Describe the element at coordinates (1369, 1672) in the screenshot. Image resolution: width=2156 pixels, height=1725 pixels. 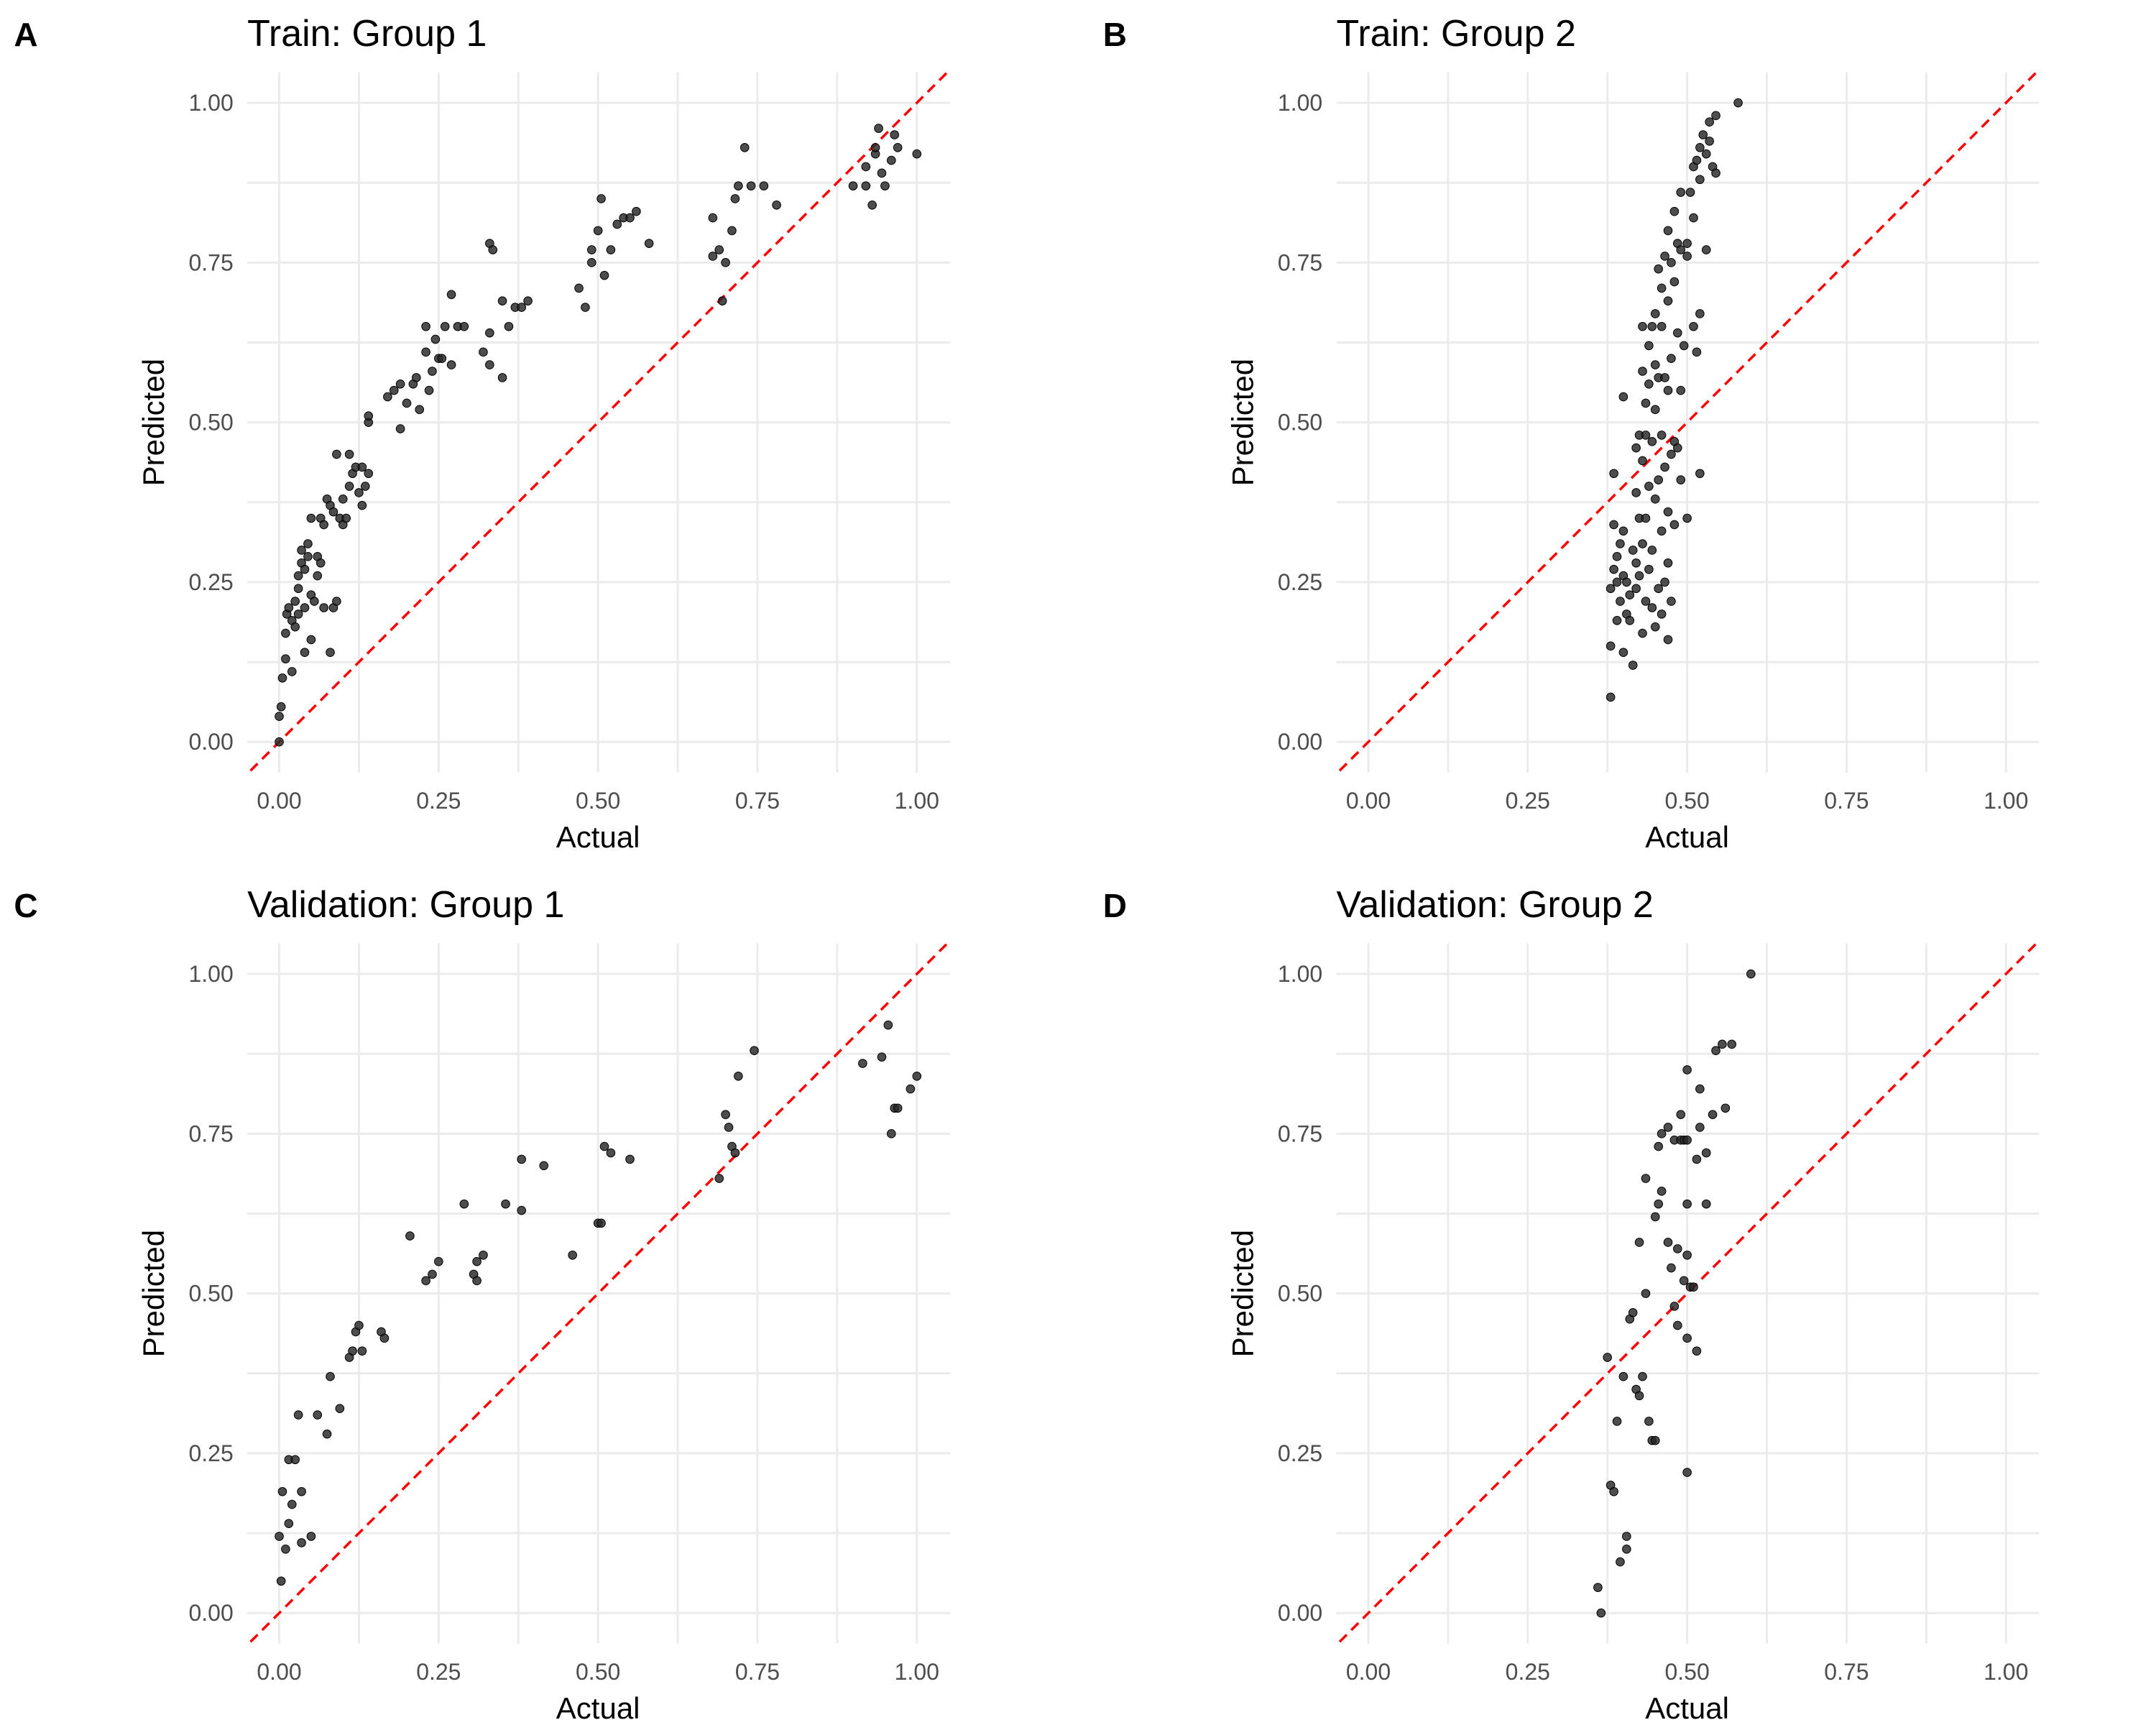
I see `x-tick-label: 0.00` at that location.